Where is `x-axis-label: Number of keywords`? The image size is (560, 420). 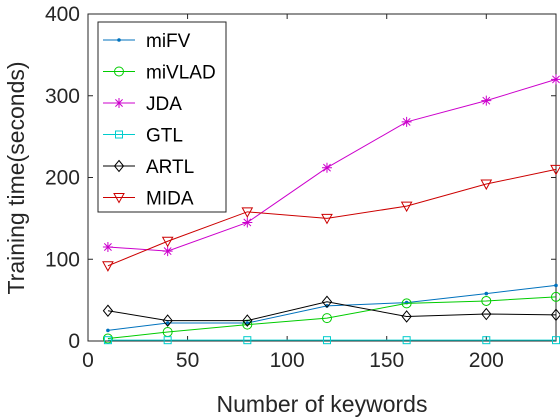
x-axis-label: Number of keywords is located at coordinates (322, 404).